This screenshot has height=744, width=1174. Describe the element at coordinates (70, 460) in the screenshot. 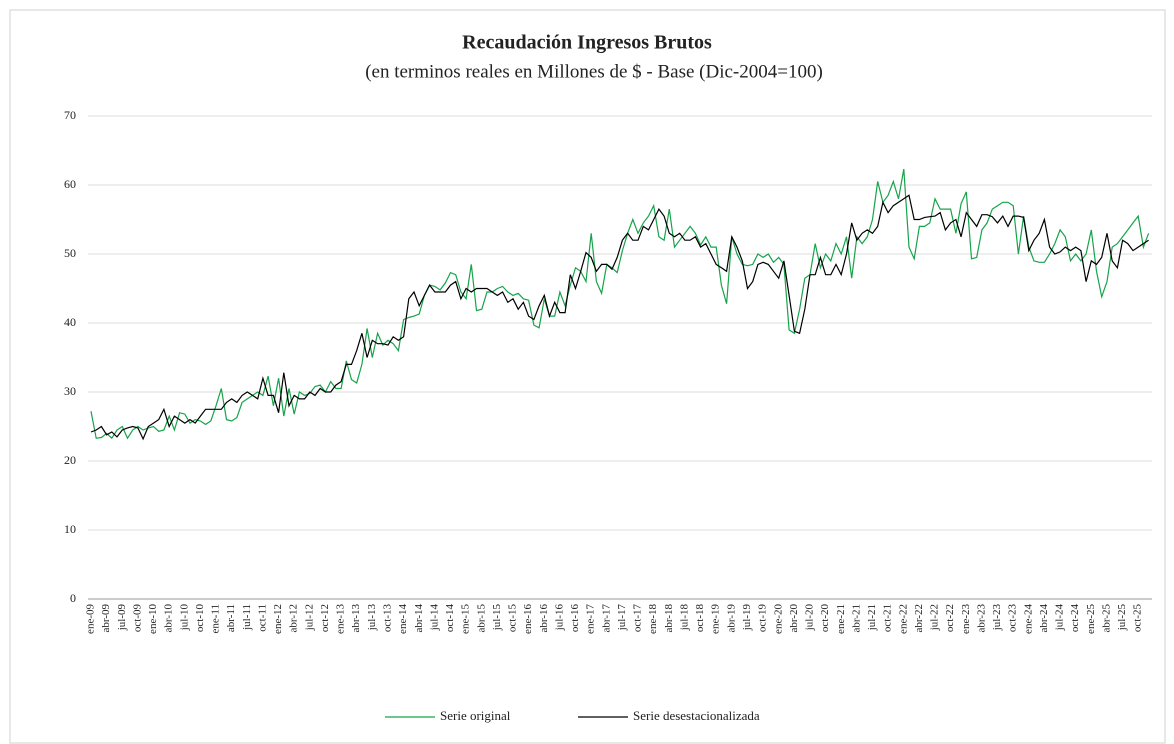

I see `y-tick-label: 20` at that location.